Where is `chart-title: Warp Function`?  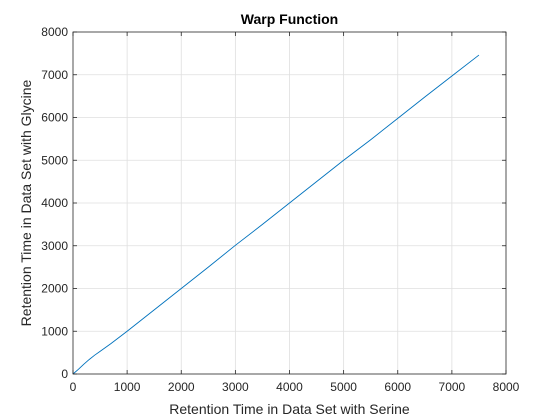
chart-title: Warp Function is located at coordinates (289, 19).